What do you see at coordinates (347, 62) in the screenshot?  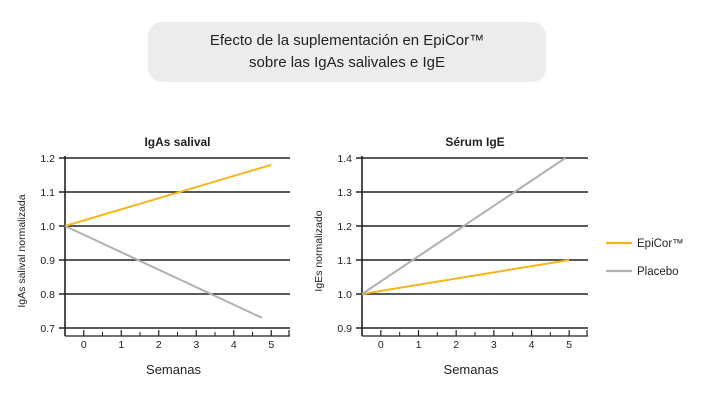 I see `title-line-2: sobre las IgAs salivales e IgE` at bounding box center [347, 62].